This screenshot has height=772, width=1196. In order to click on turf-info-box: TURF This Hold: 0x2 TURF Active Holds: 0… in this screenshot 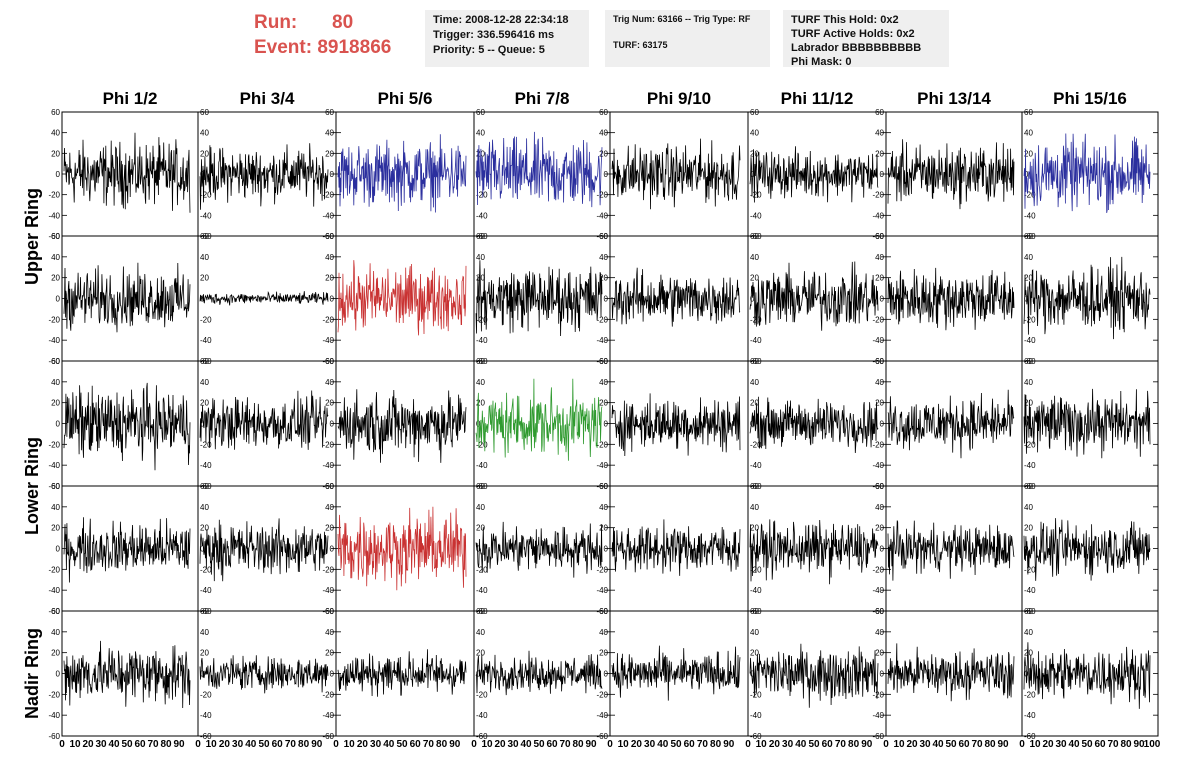, I will do `click(866, 39)`.